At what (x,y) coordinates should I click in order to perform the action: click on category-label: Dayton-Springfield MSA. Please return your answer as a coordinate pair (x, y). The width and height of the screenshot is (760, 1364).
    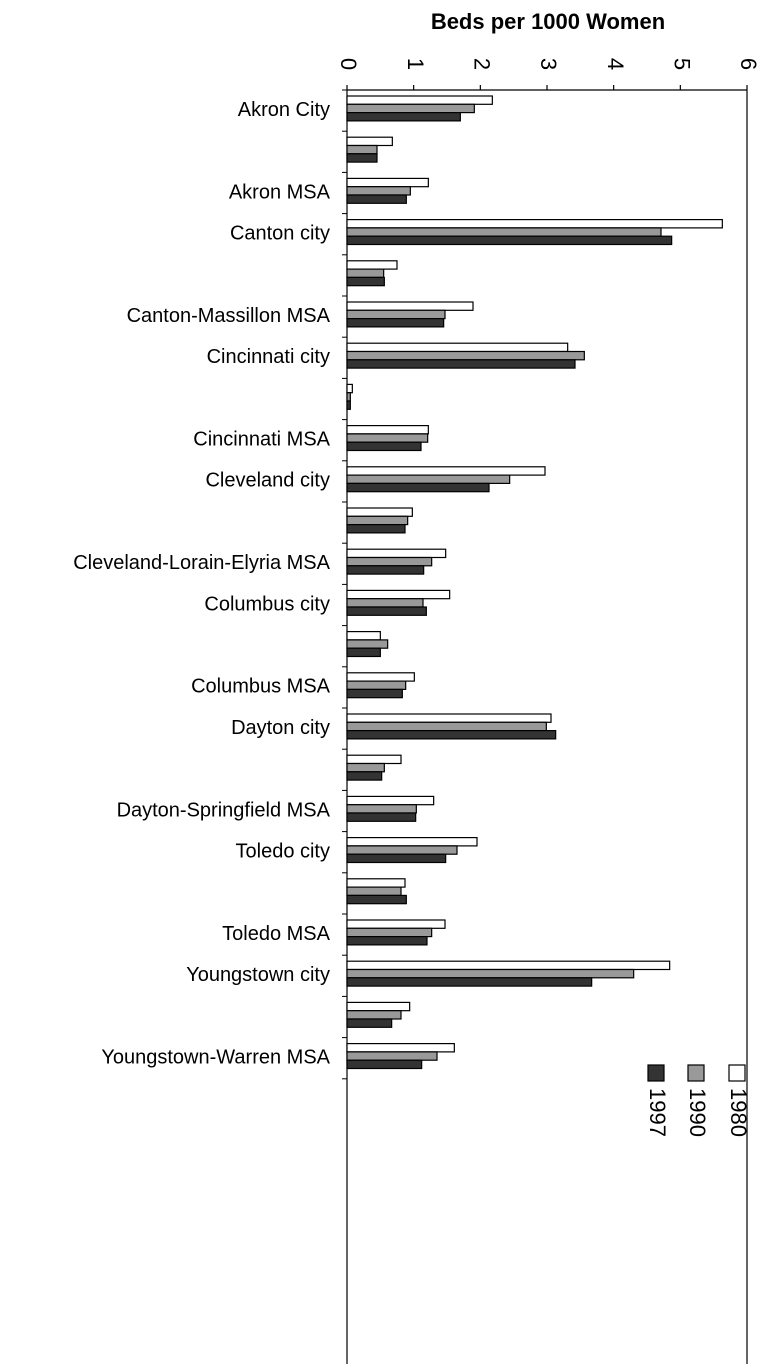
    Looking at the image, I should click on (224, 810).